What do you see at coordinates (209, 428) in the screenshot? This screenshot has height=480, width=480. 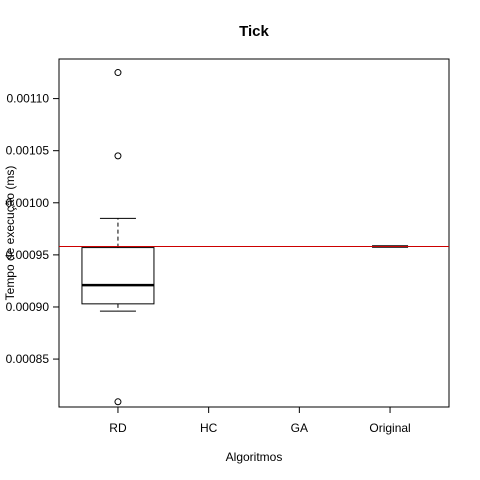 I see `x-tick-label: HC` at bounding box center [209, 428].